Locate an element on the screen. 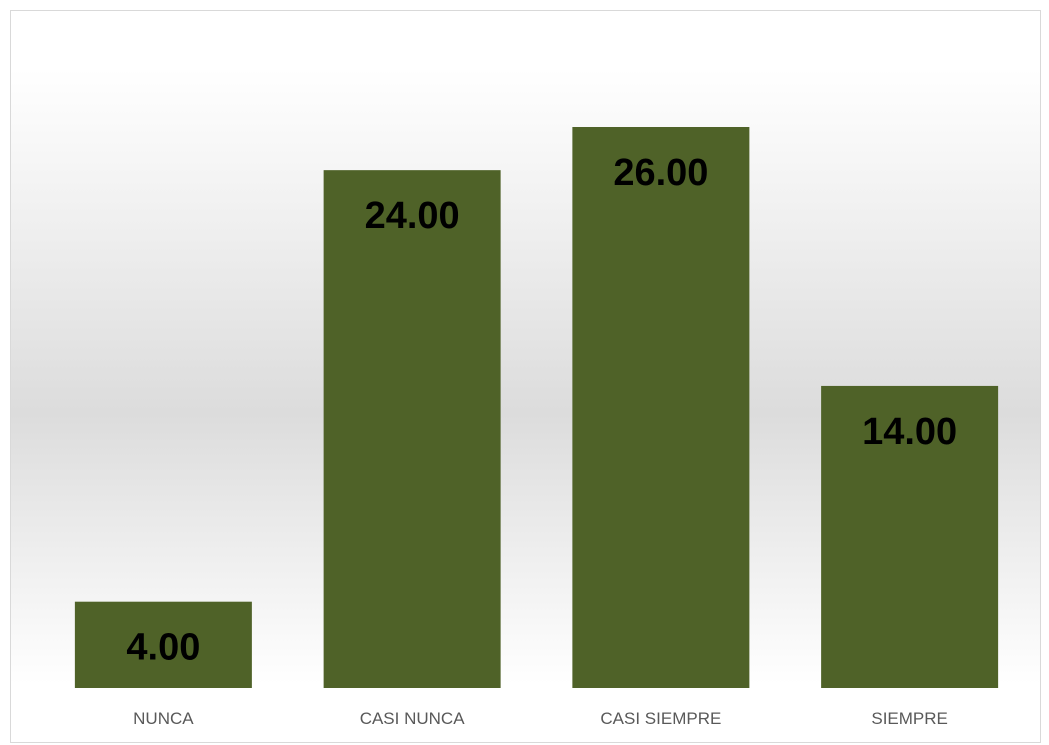  x-tick-label: NUNCA is located at coordinates (163, 718).